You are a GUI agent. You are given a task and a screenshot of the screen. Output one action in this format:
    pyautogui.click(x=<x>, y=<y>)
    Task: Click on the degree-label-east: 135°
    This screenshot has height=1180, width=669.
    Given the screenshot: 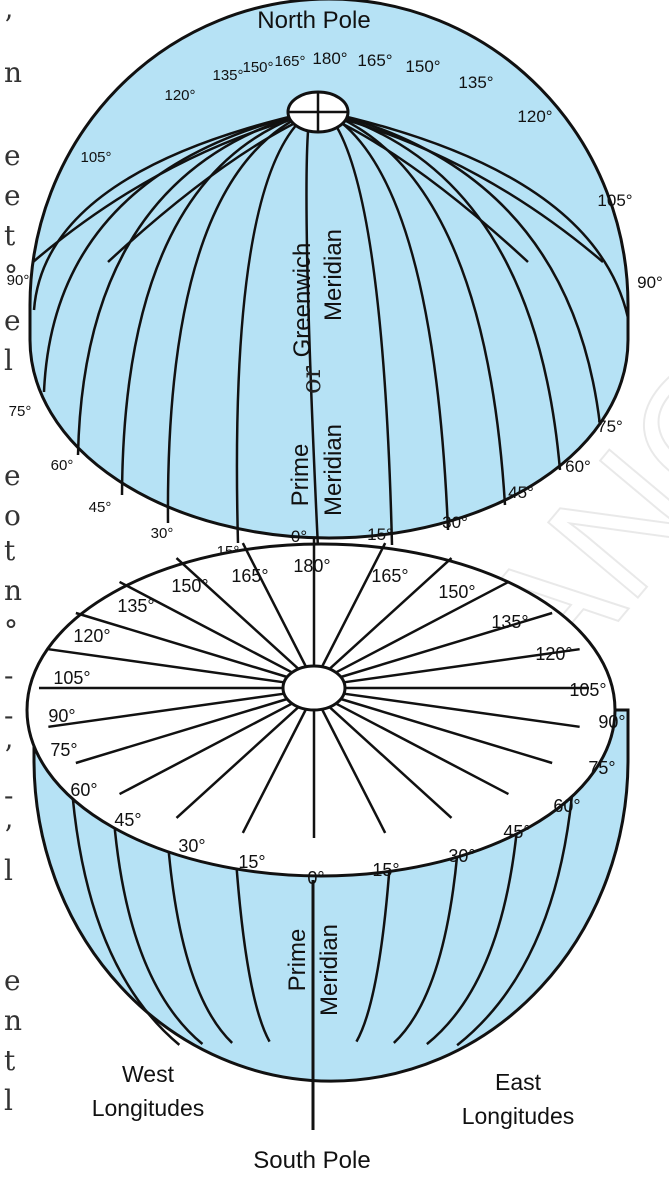 What is the action you would take?
    pyautogui.click(x=475, y=82)
    